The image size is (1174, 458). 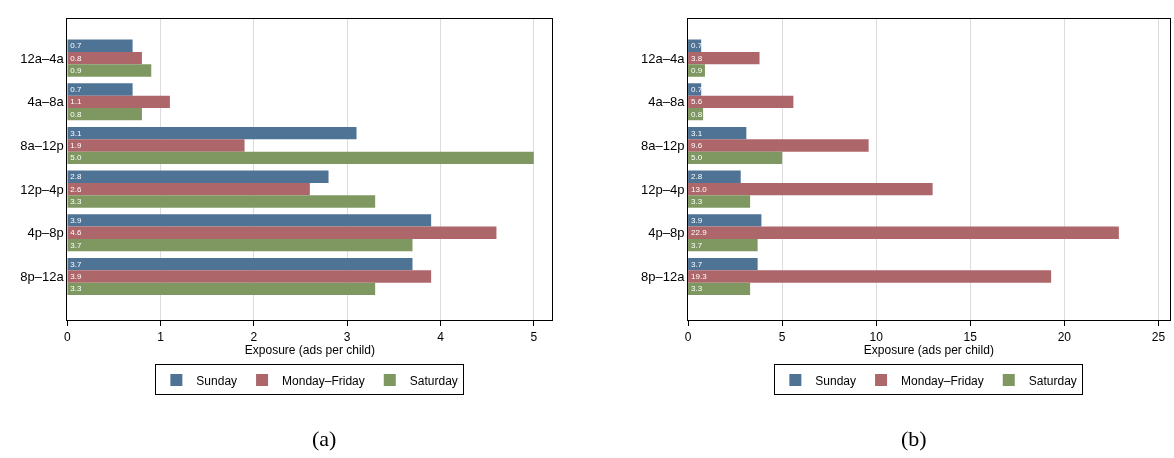 What do you see at coordinates (324, 438) in the screenshot?
I see `text: (a)` at bounding box center [324, 438].